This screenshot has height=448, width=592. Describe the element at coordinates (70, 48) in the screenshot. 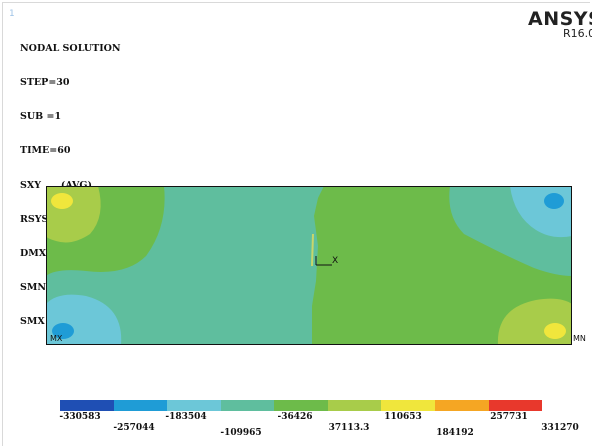

I see `solution-title: NODAL SOLUTION` at that location.